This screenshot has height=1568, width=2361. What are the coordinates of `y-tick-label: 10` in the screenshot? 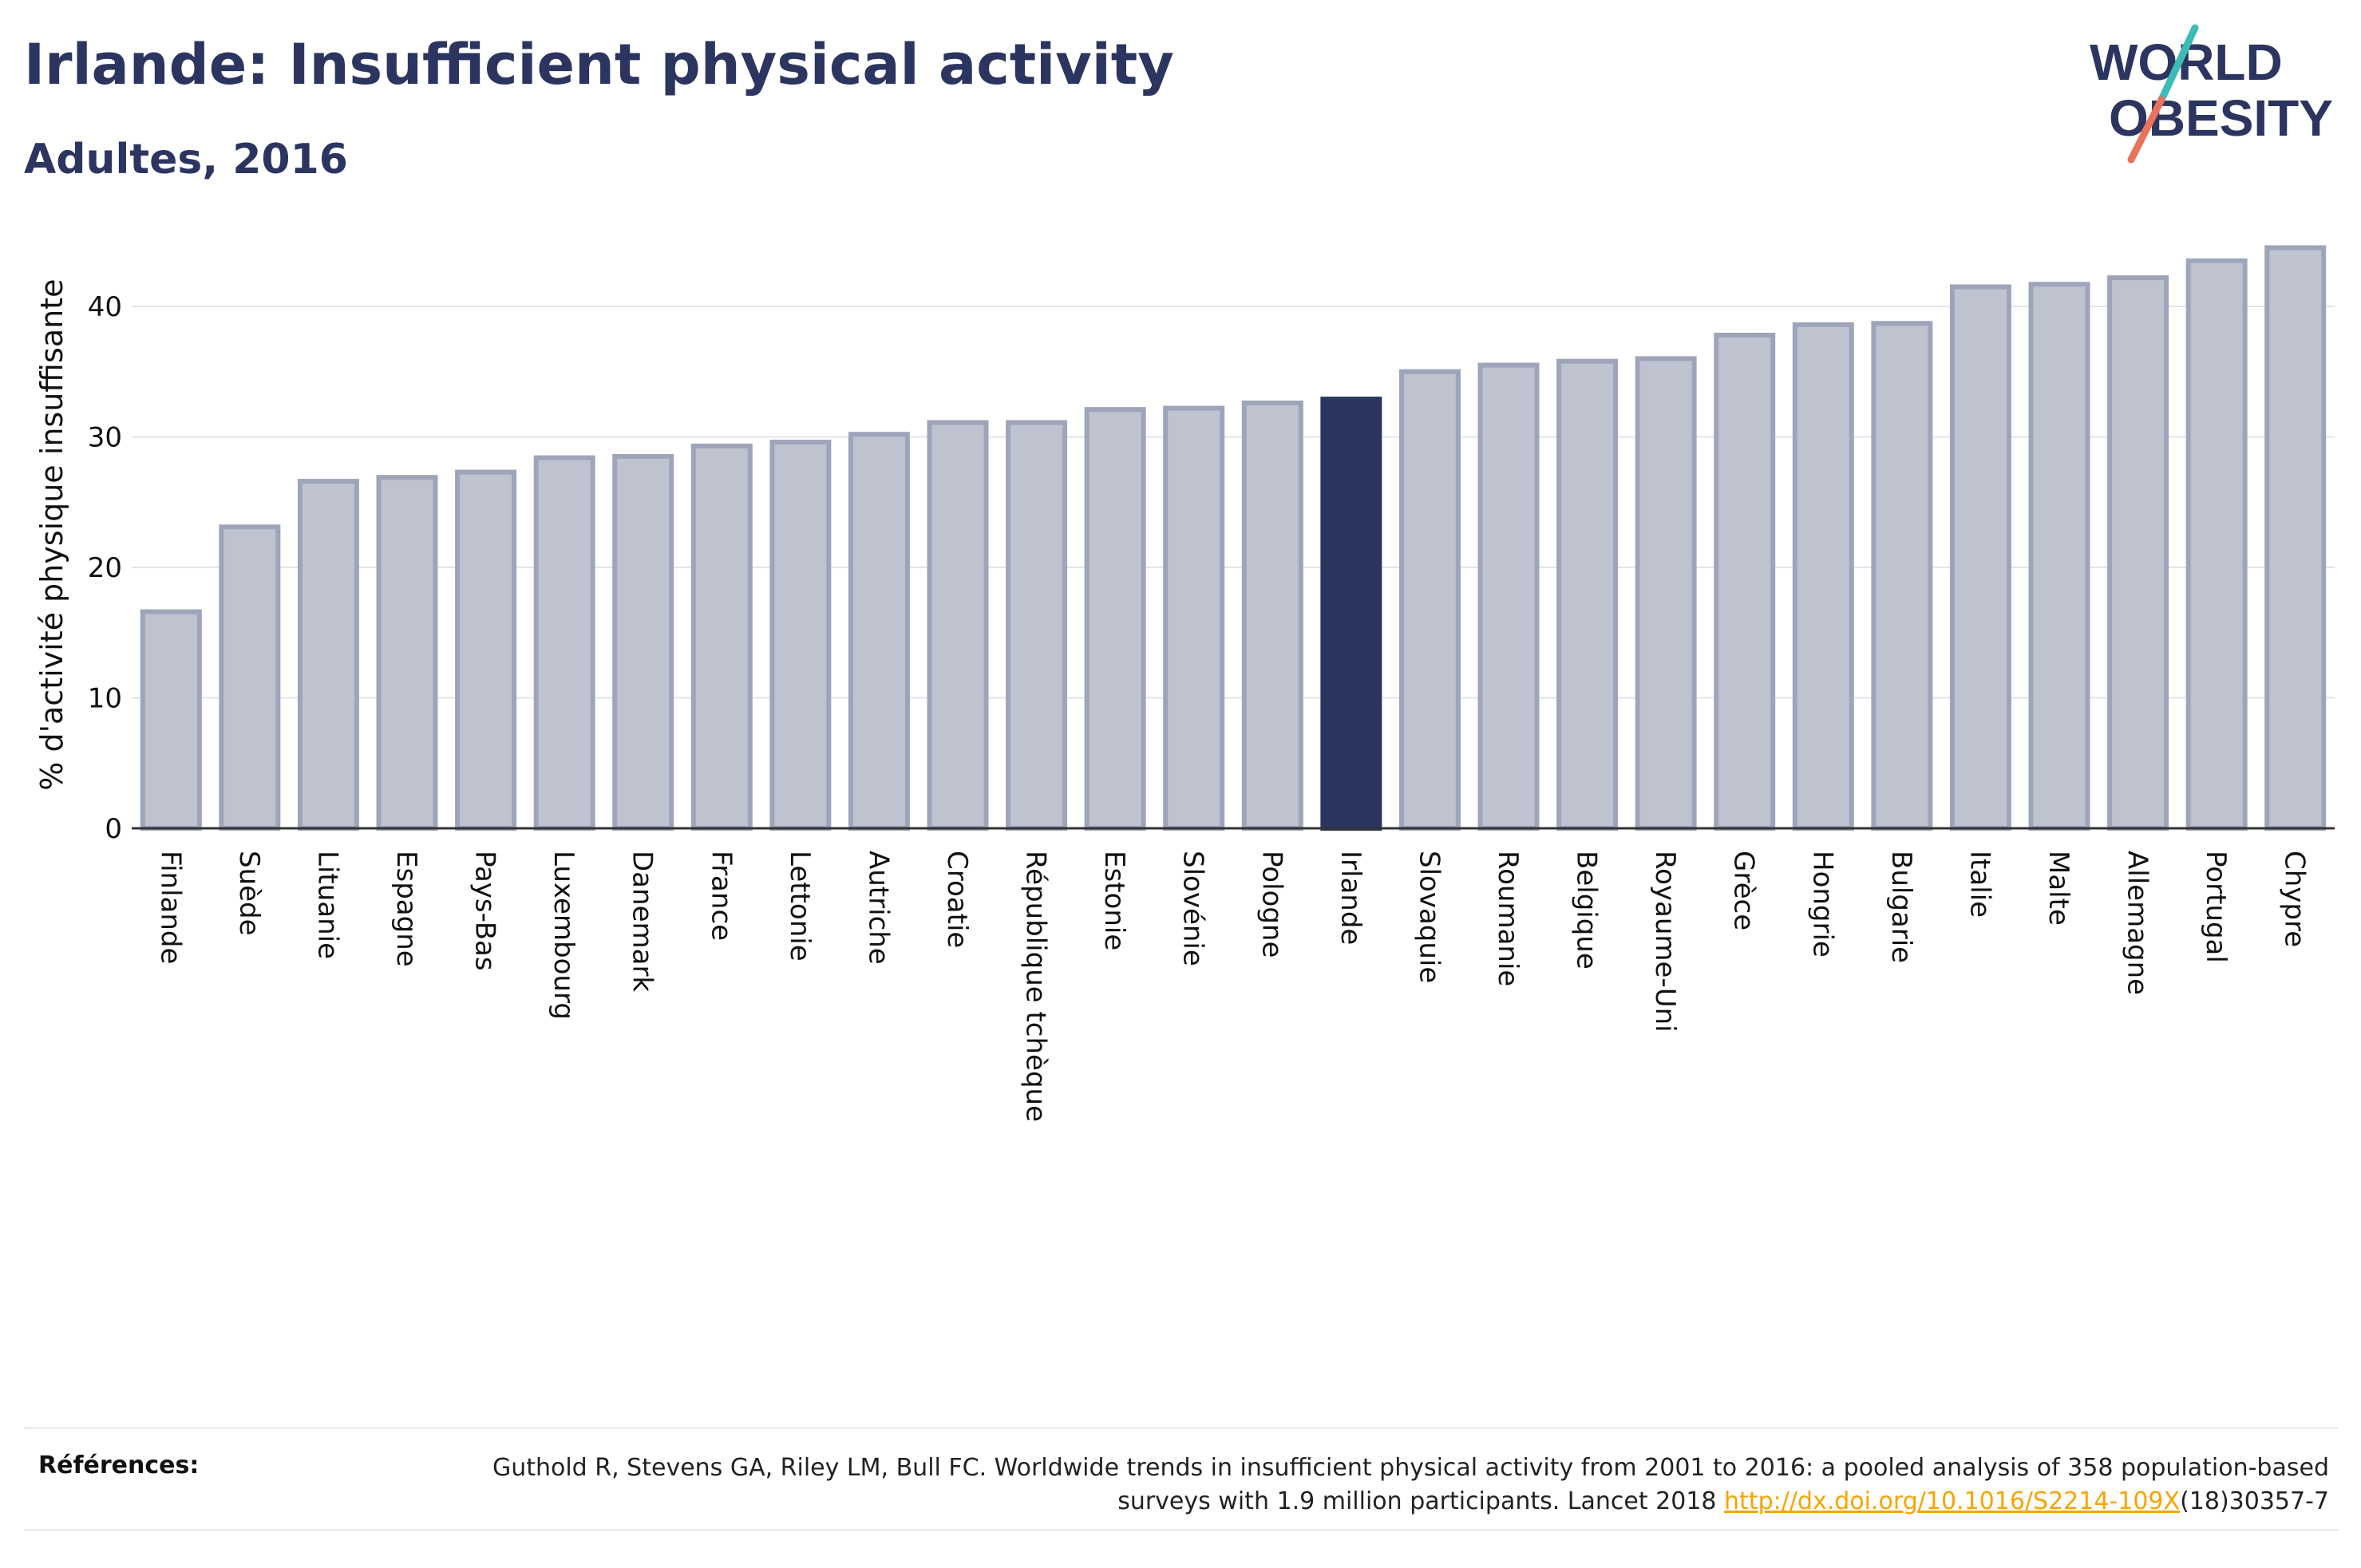 It's located at (105, 699).